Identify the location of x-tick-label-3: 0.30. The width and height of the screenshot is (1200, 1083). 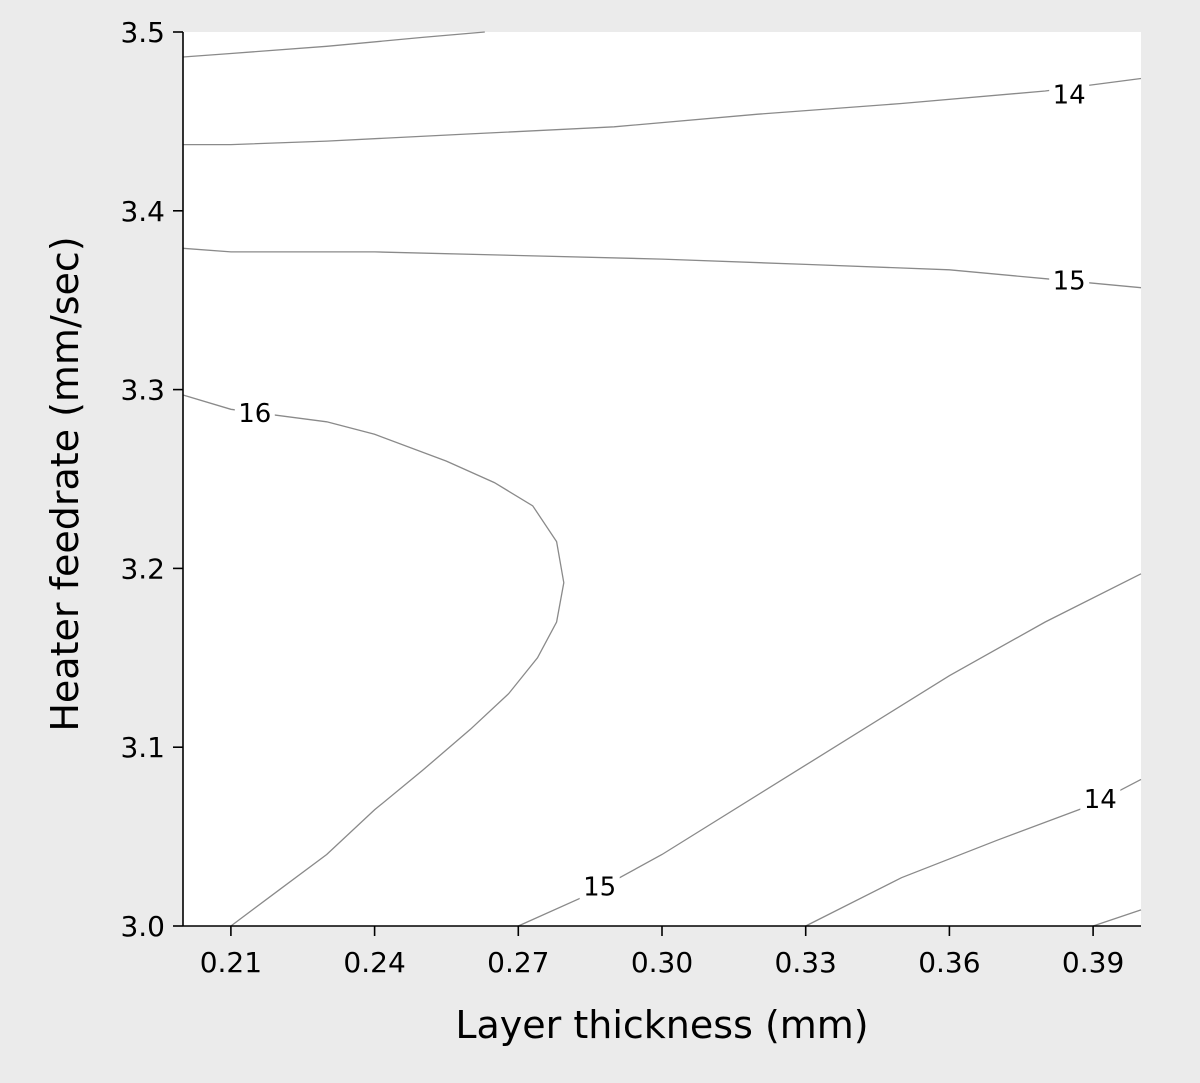
(662, 962).